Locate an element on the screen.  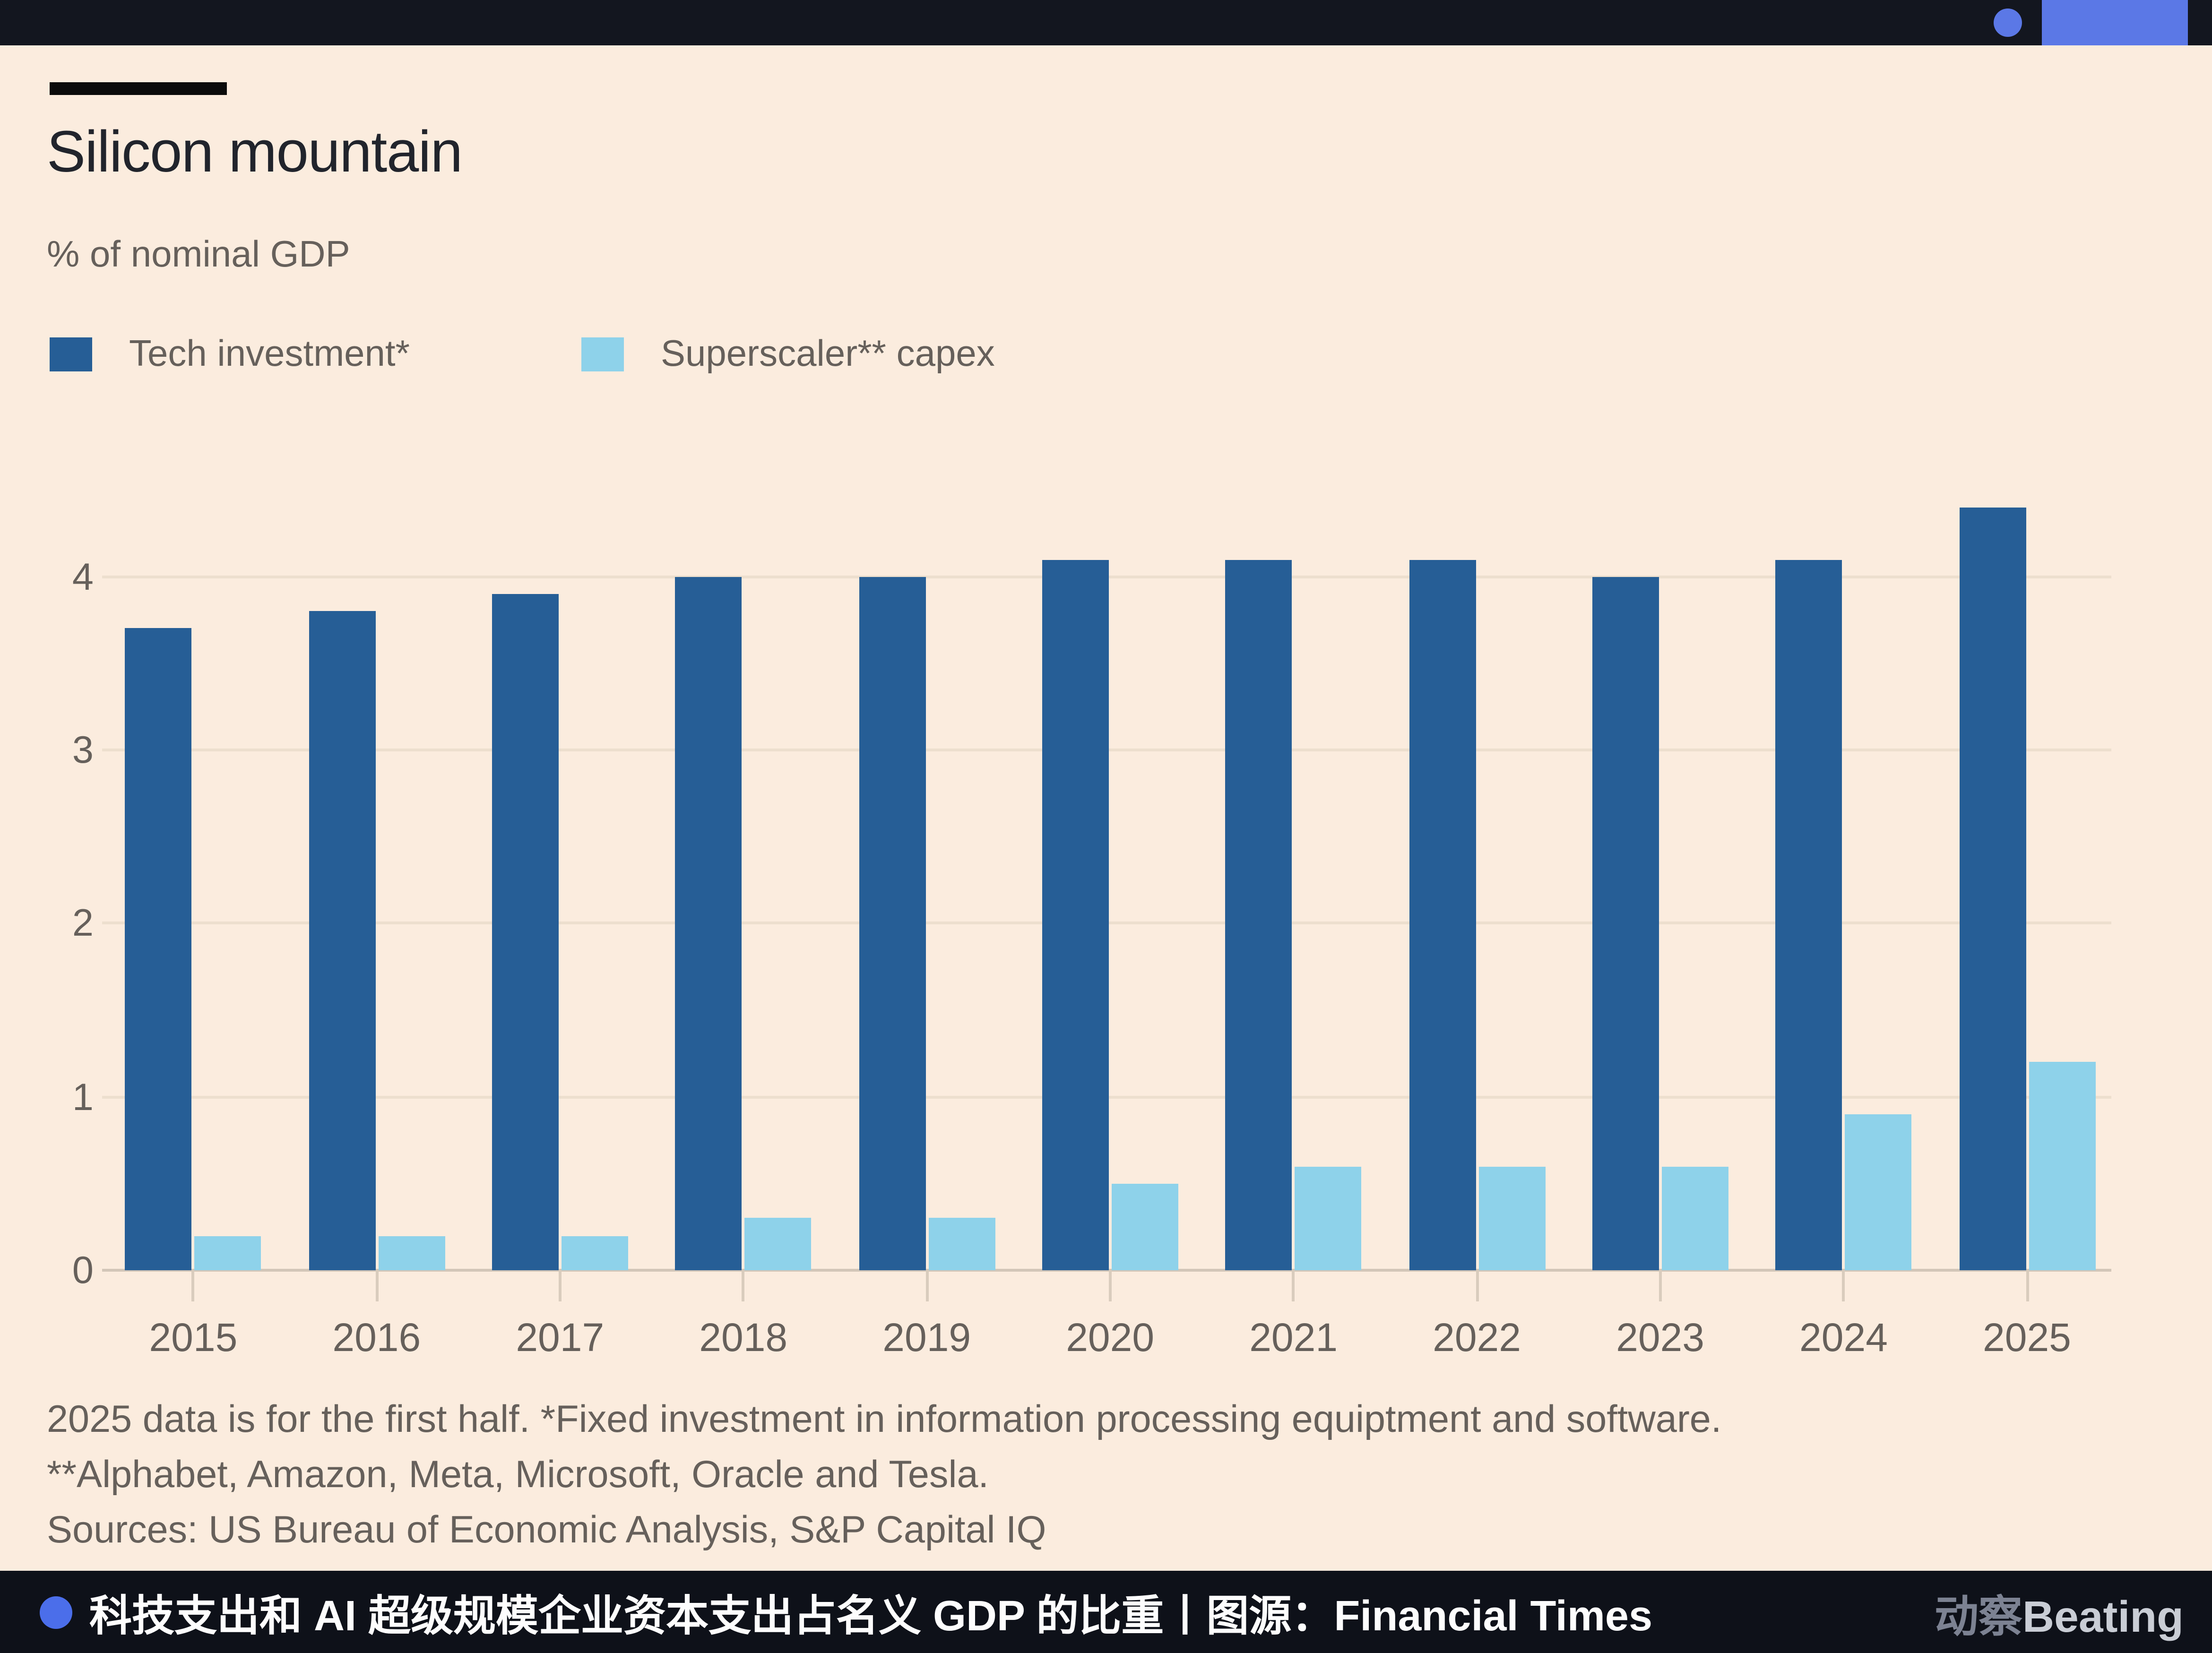
bar-tech-investment-2025 is located at coordinates (1992, 889).